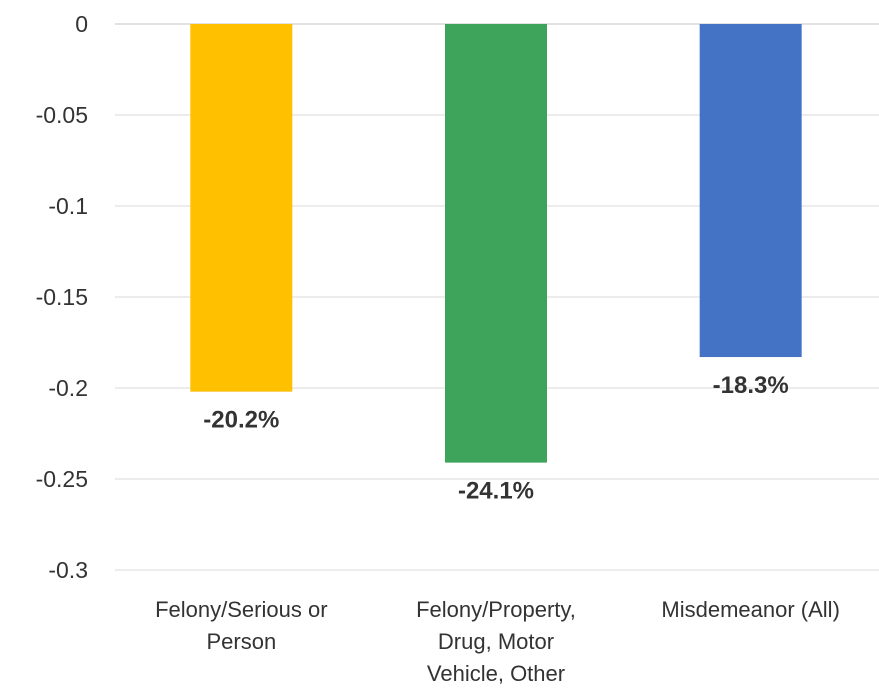  What do you see at coordinates (496, 609) in the screenshot?
I see `x-category-label-line: Felony/Property,` at bounding box center [496, 609].